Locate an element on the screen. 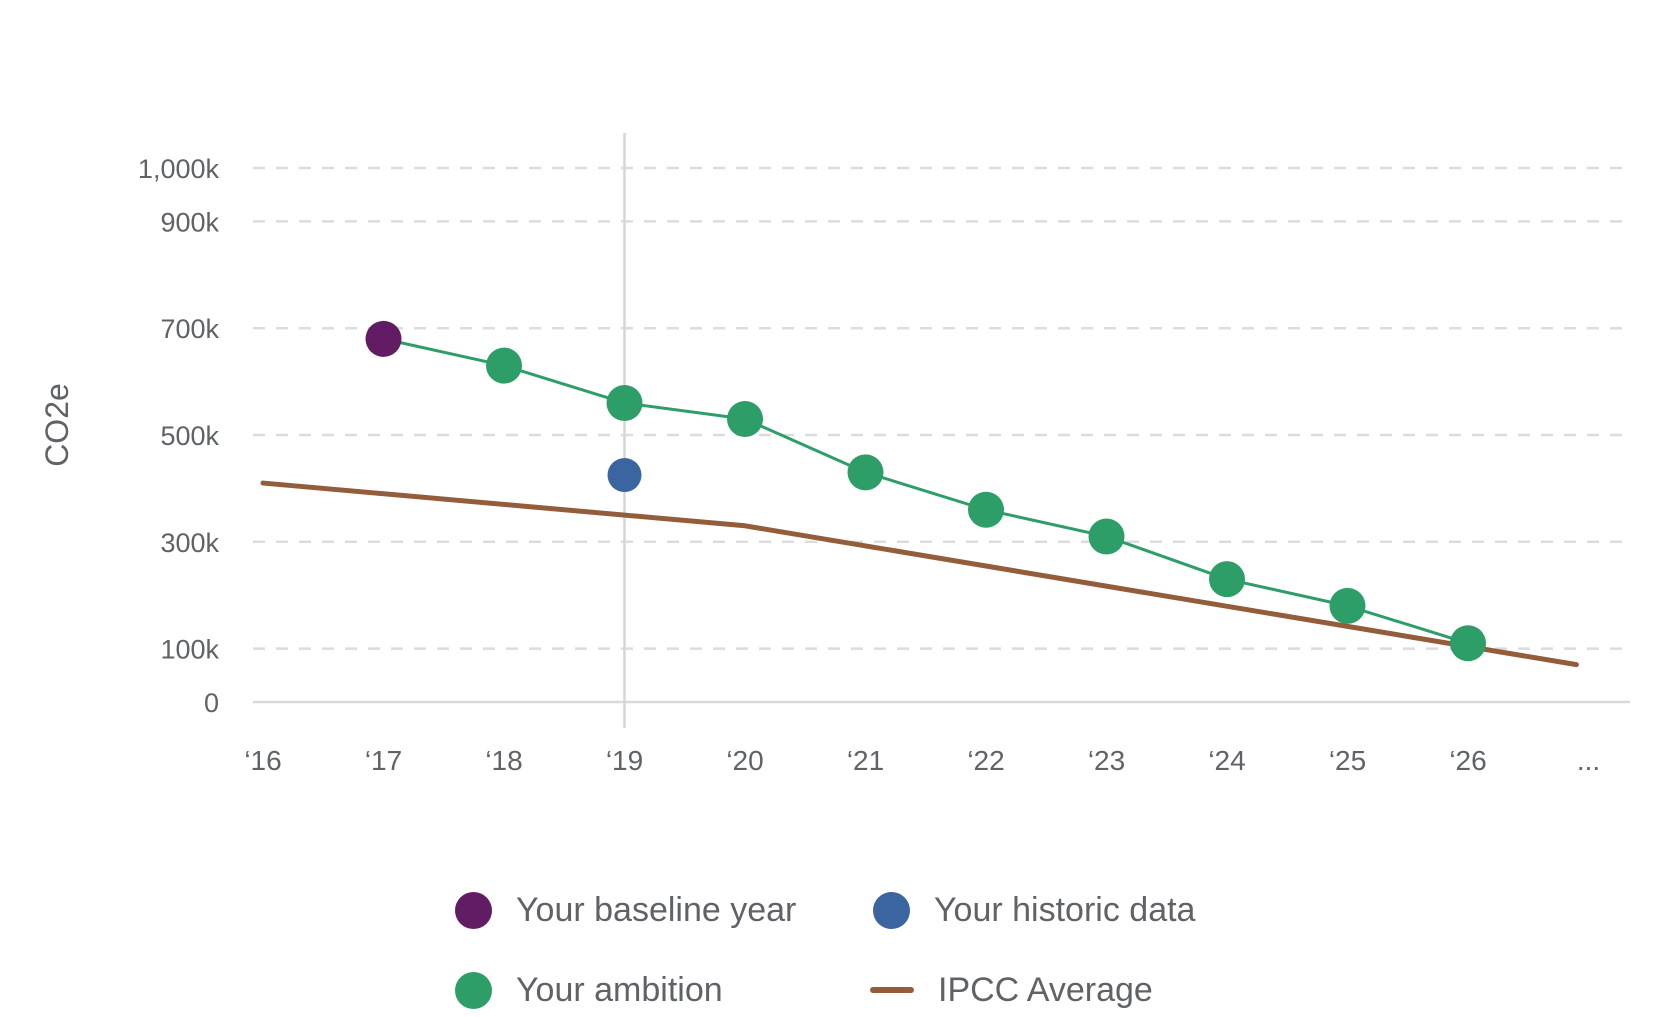  y-tick-labels: 0 100k 300k 500k 700k 900k 1,000k is located at coordinates (179, 436).